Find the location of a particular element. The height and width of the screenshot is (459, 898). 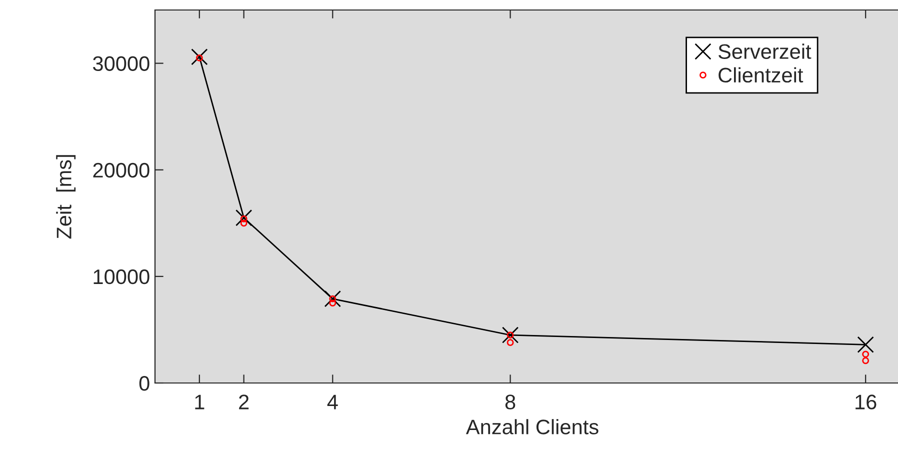

x-tick-label: 8 is located at coordinates (510, 402).